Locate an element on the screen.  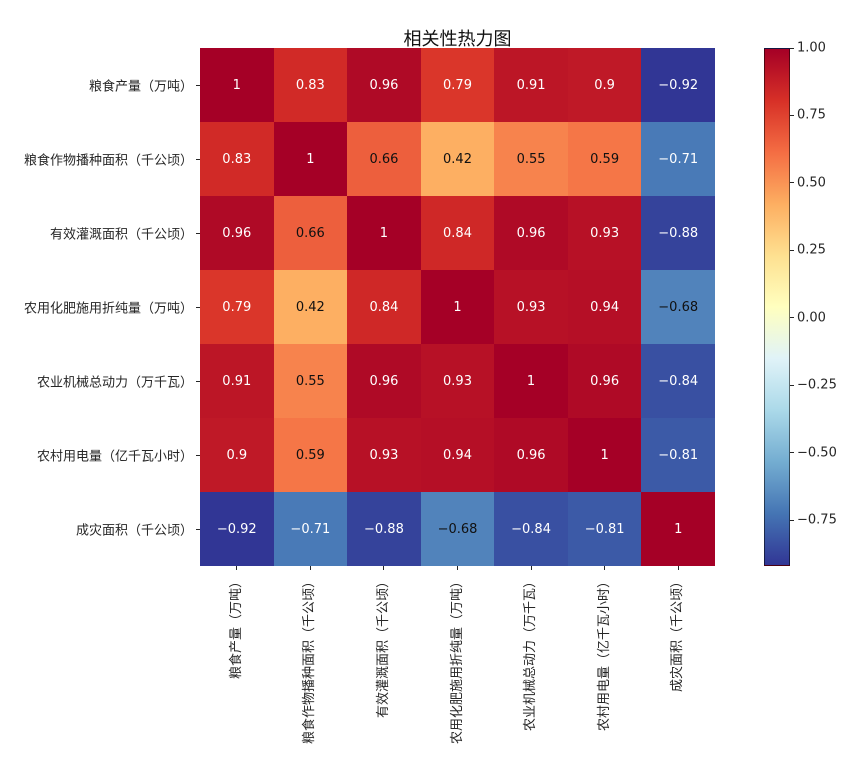
heatmap-cell-r4c3: 0.84 is located at coordinates (384, 307).